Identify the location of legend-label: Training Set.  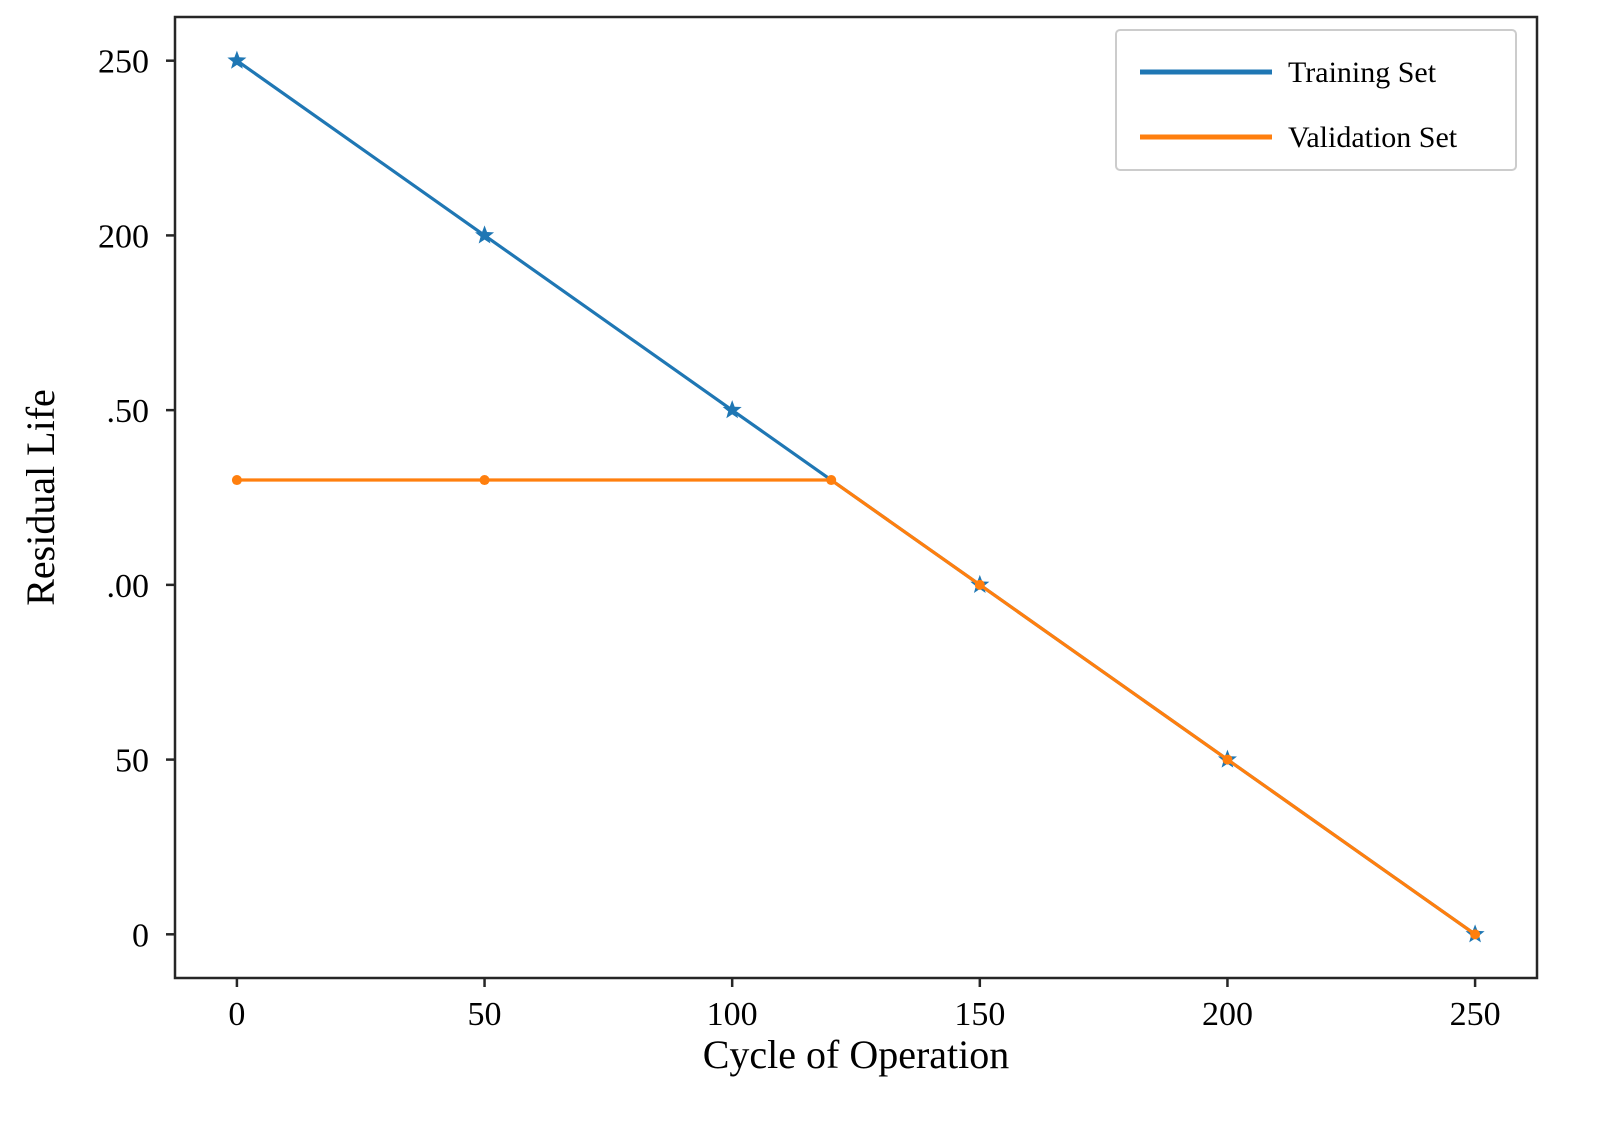
(1362, 72).